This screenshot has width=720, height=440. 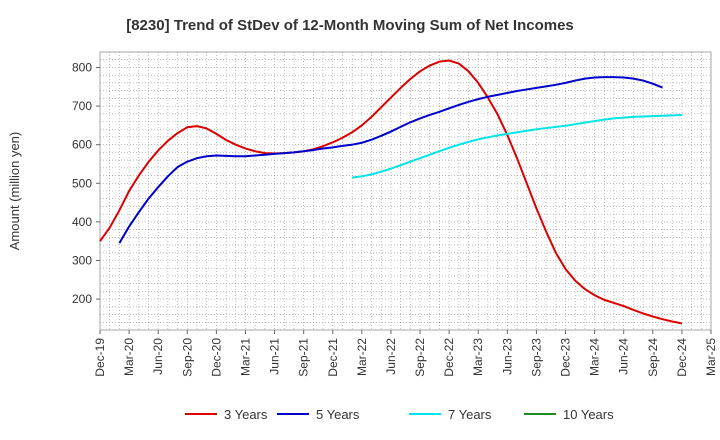 I want to click on legend-label: 10 Years, so click(x=588, y=414).